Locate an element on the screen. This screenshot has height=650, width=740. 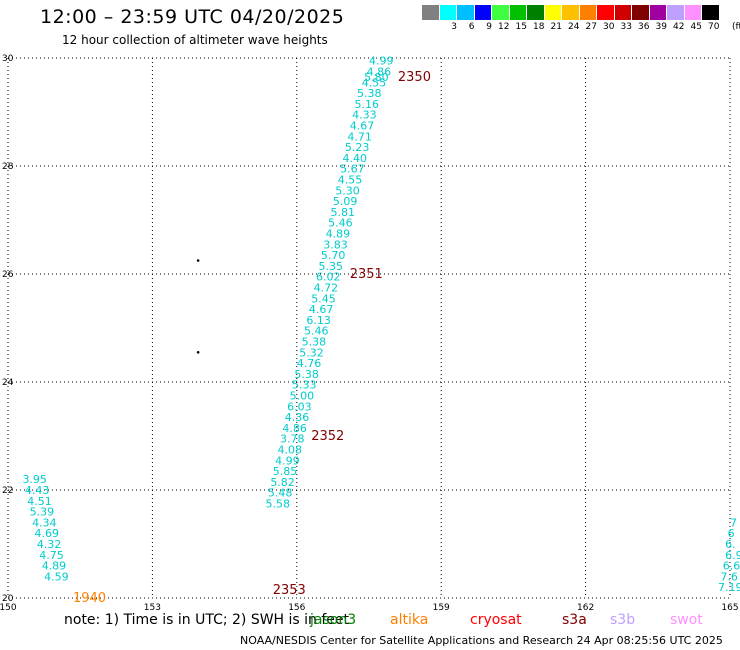
x-tick-label: 165 is located at coordinates (729, 608).